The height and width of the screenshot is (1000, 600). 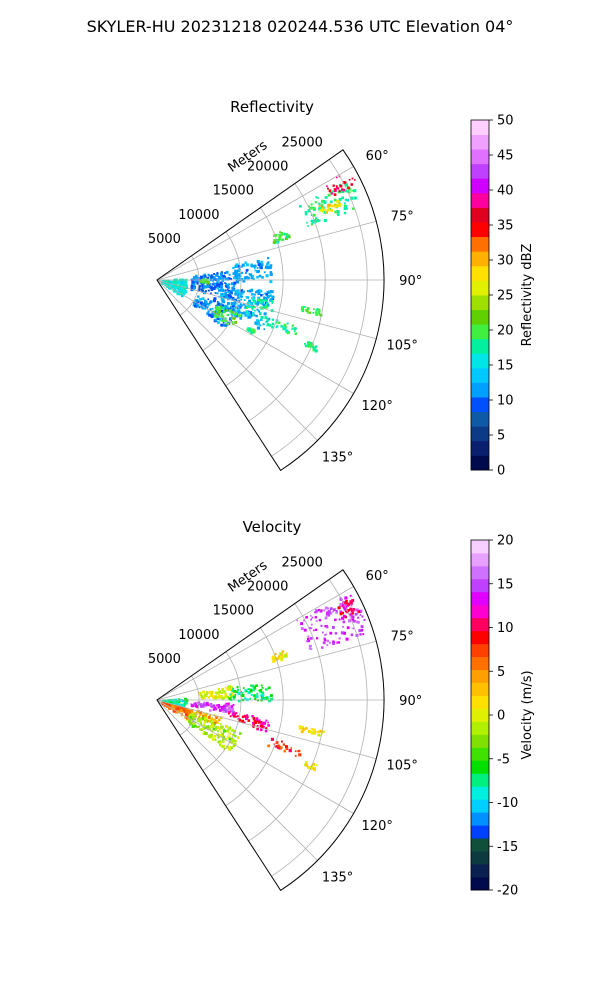 I want to click on radial-tick-label: 10000, so click(x=198, y=635).